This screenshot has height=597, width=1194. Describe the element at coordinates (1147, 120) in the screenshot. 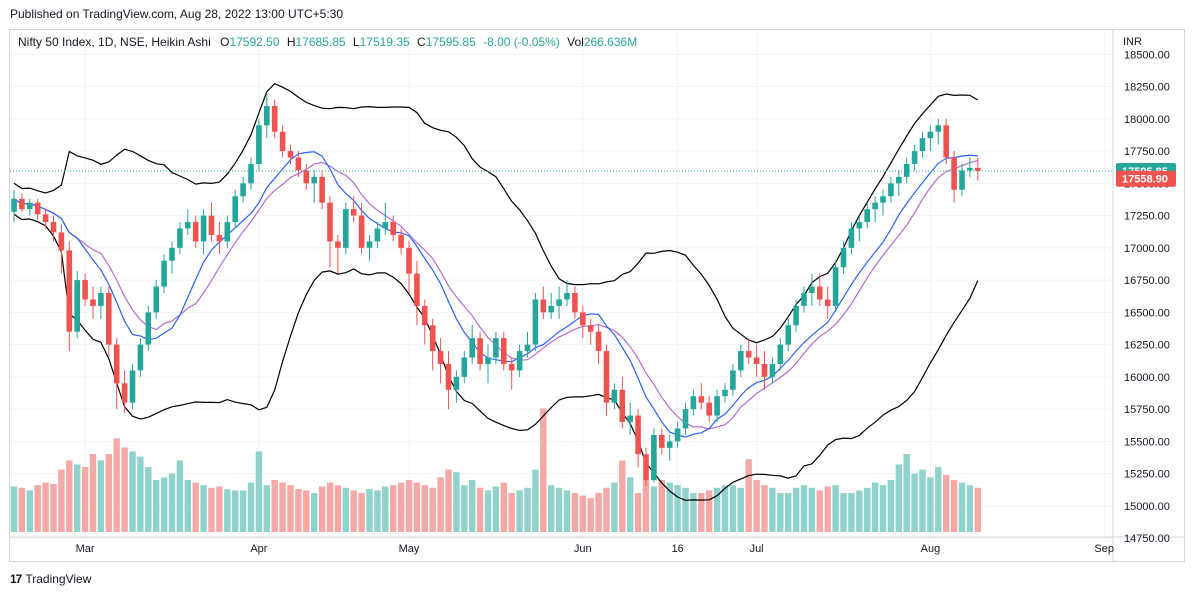

I see `price-tick-label: 18000.00` at that location.